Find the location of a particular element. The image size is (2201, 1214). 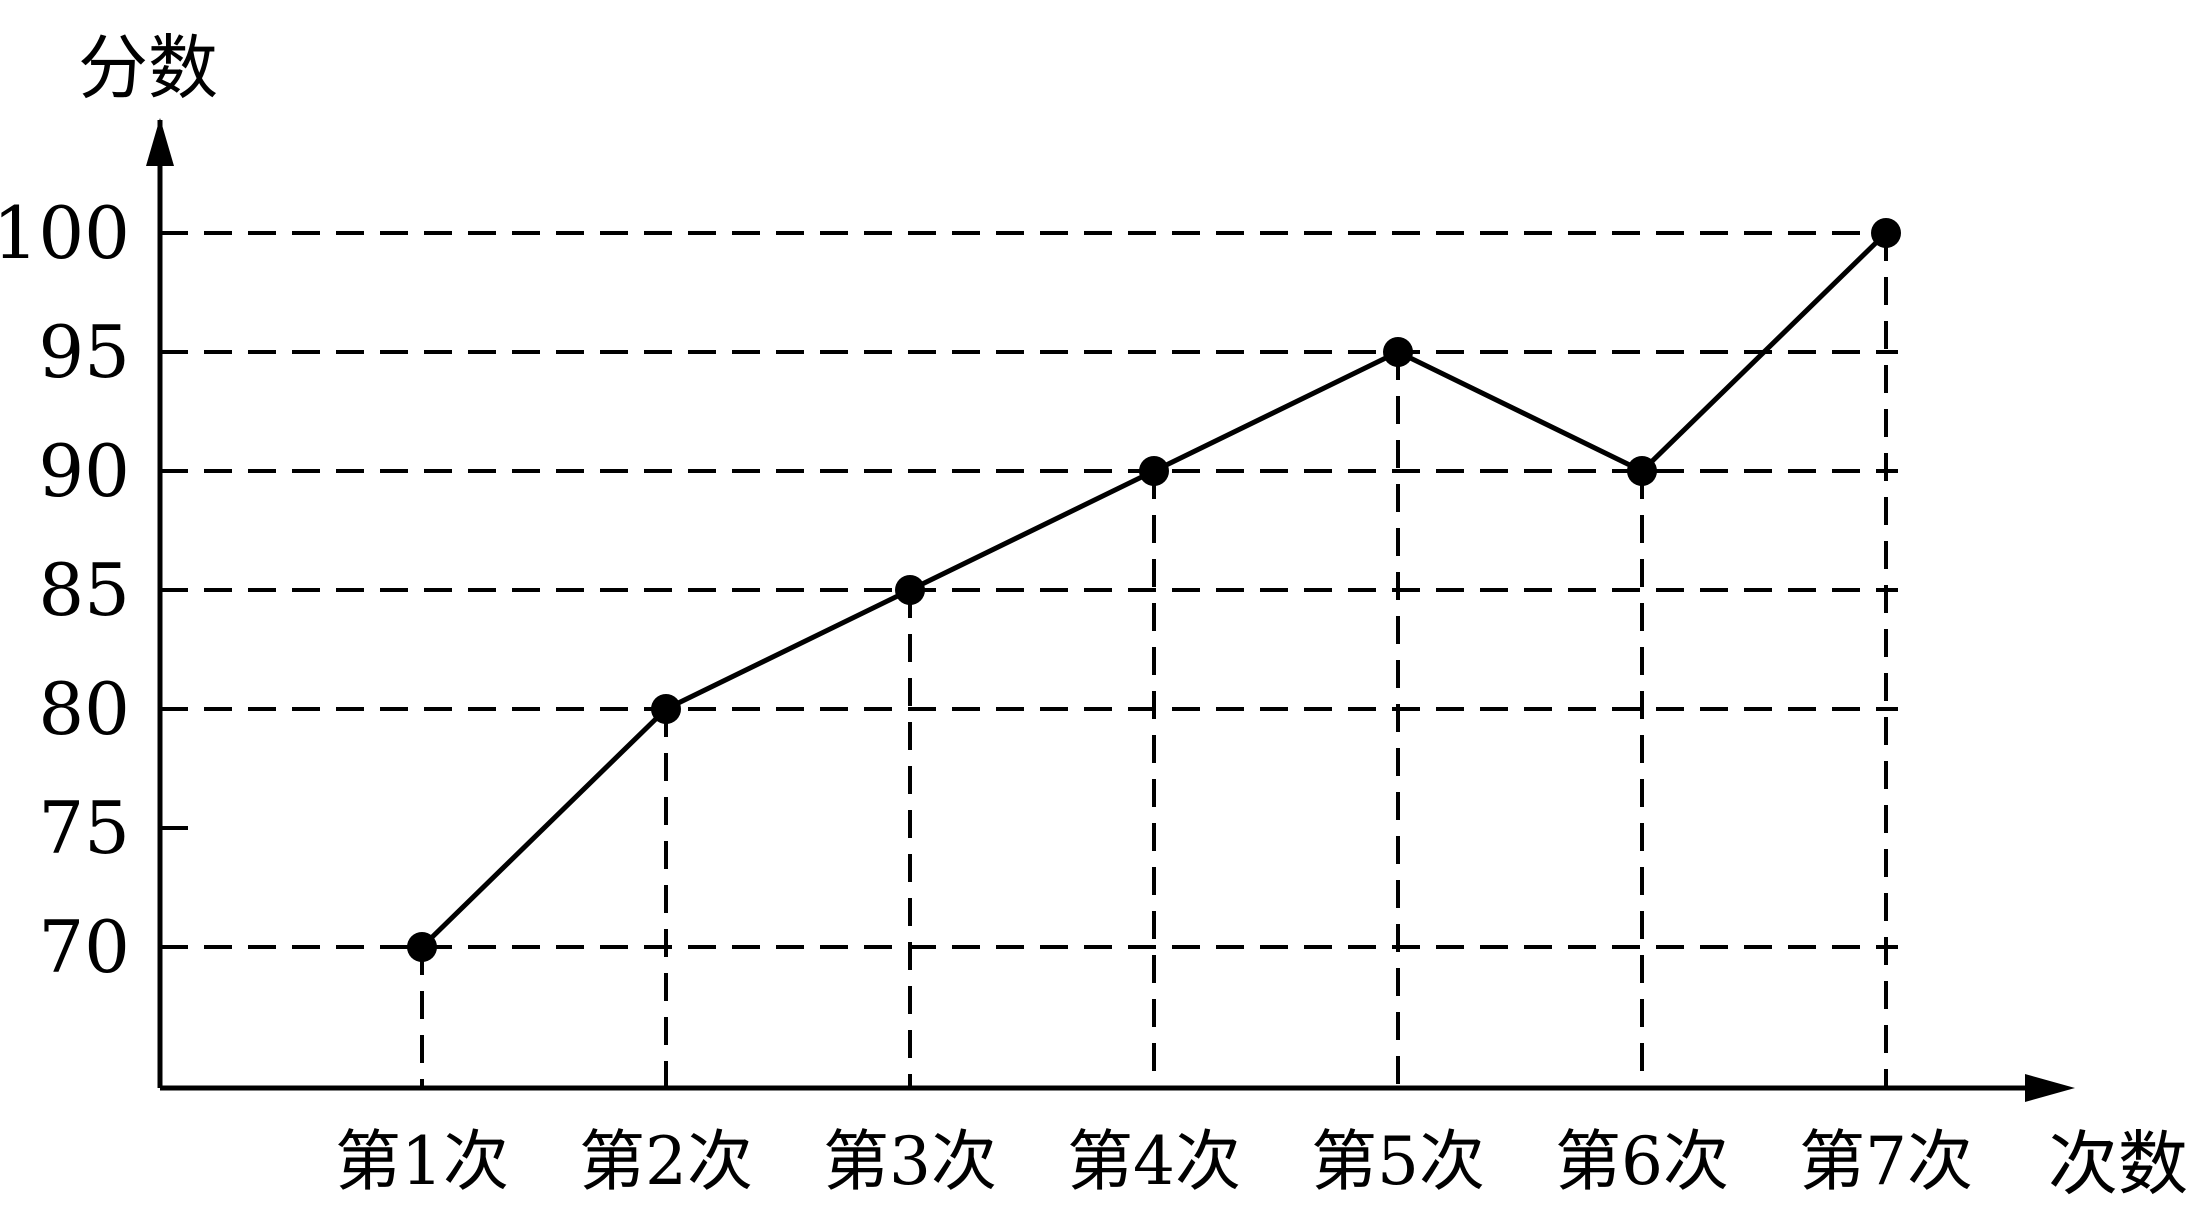

y-tick-label: 85 is located at coordinates (84, 590).